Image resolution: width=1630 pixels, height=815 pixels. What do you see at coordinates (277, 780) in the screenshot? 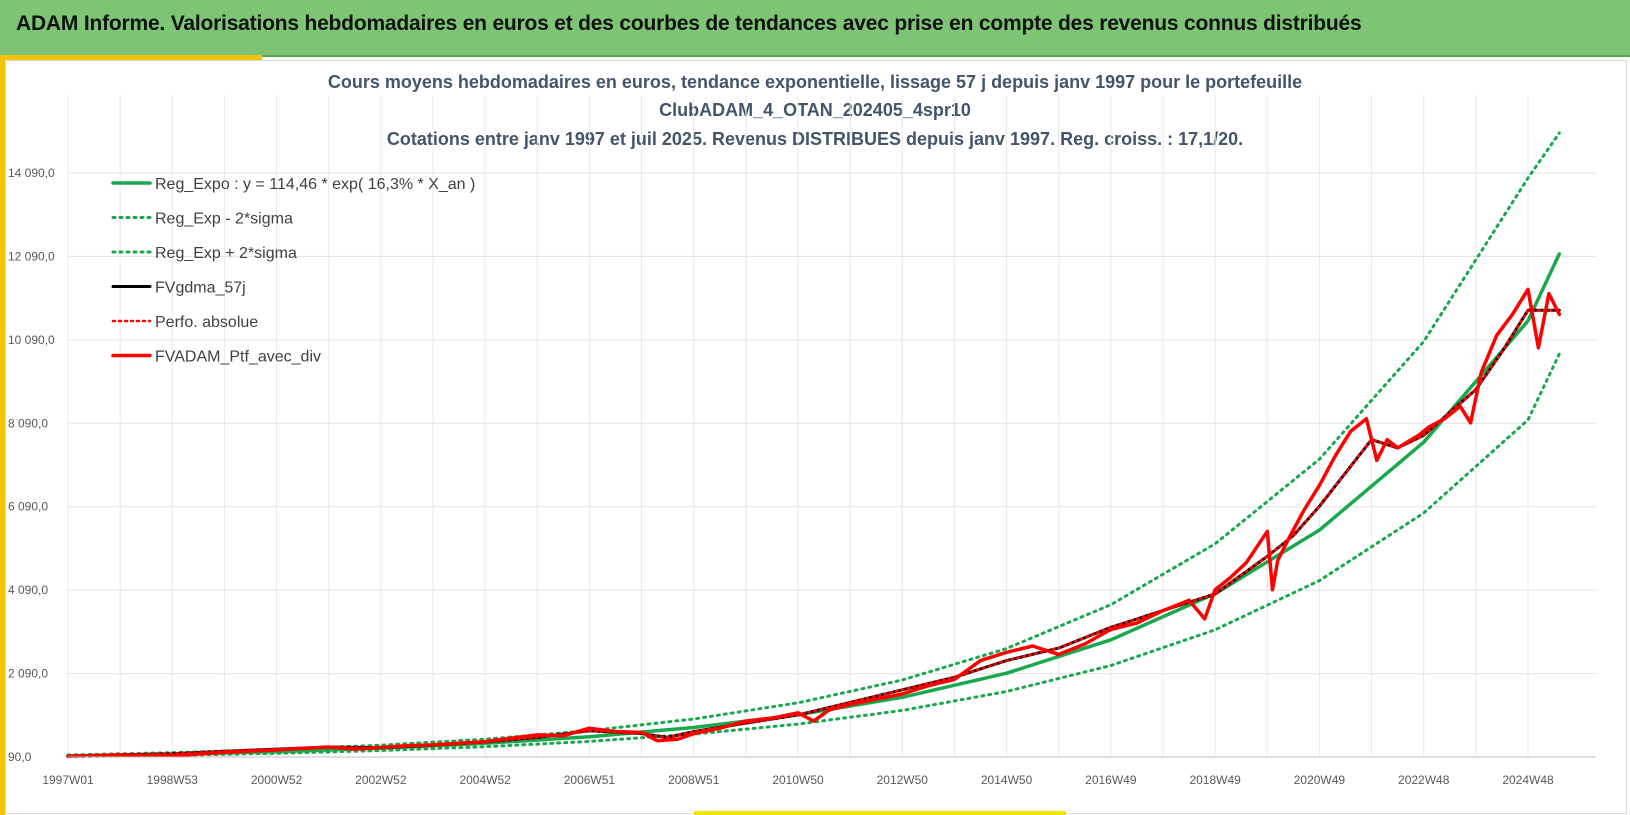
I see `x-tick-label: 2000W52` at bounding box center [277, 780].